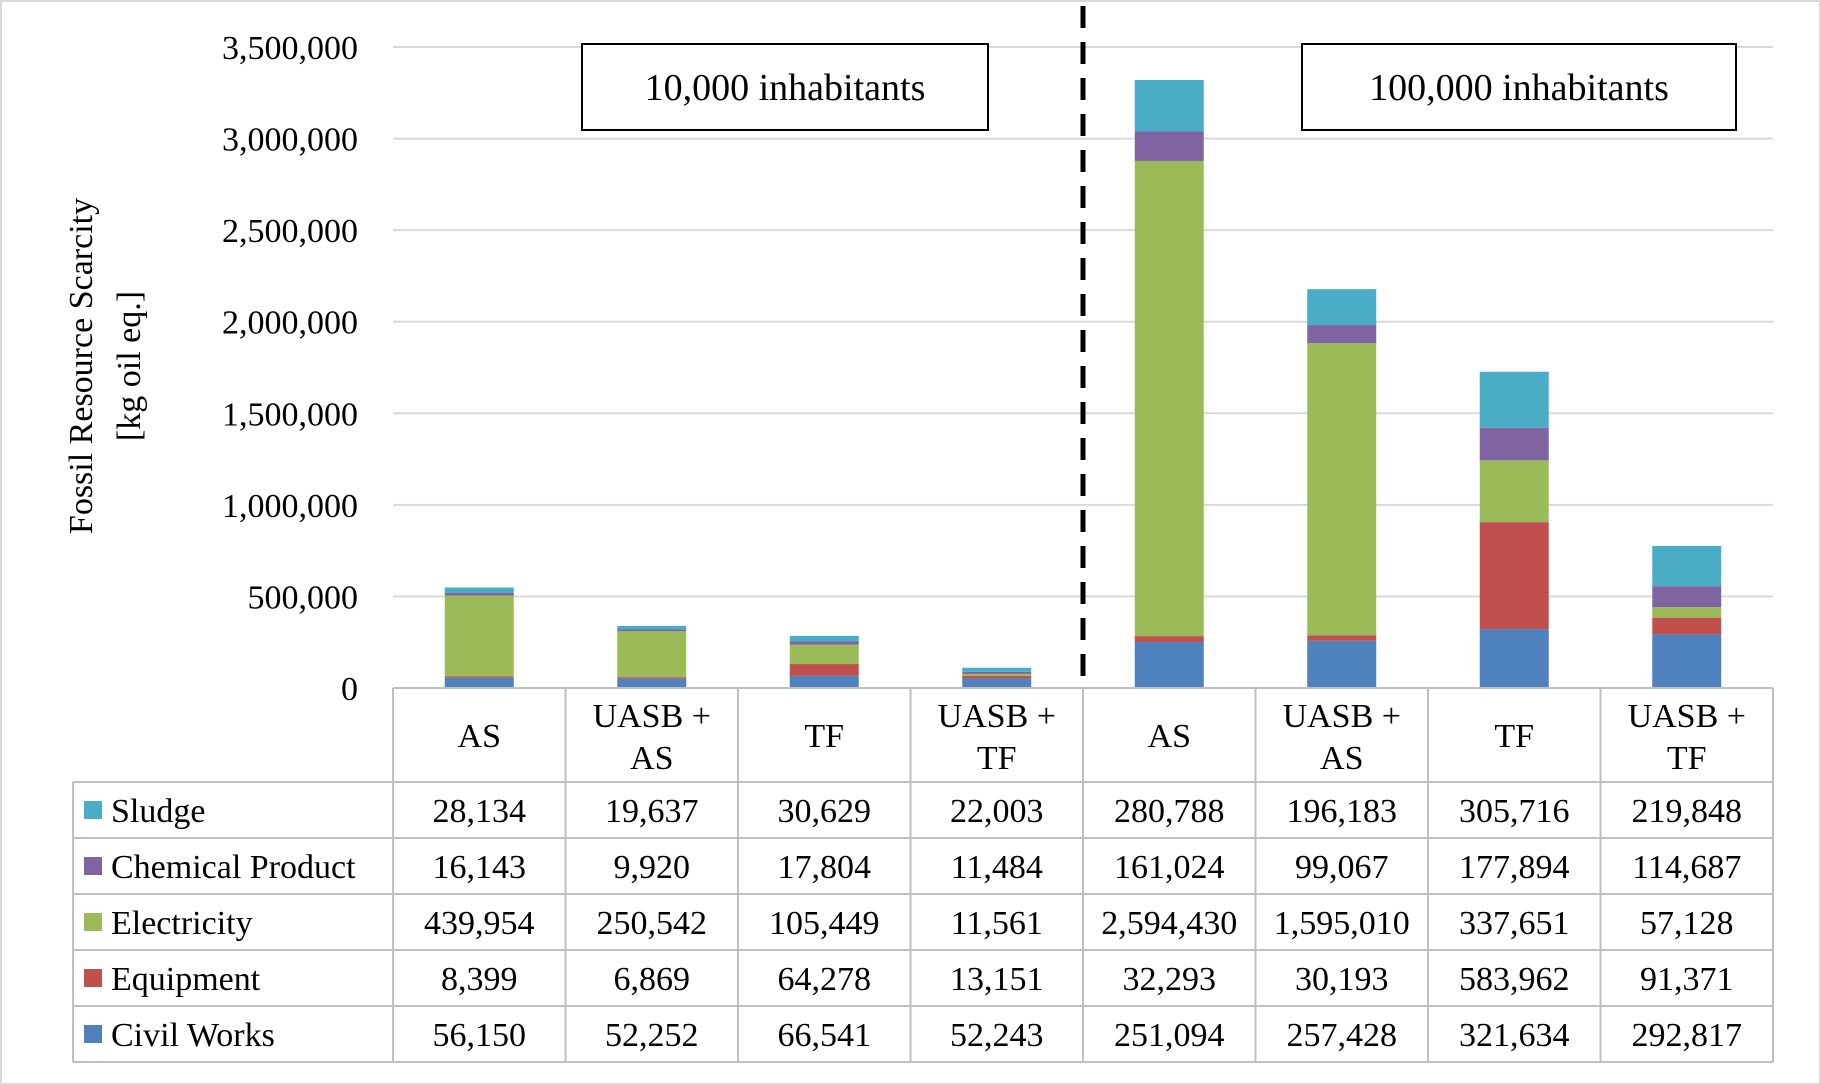 Image resolution: width=1821 pixels, height=1085 pixels. Describe the element at coordinates (1514, 736) in the screenshot. I see `category-label: TF` at that location.